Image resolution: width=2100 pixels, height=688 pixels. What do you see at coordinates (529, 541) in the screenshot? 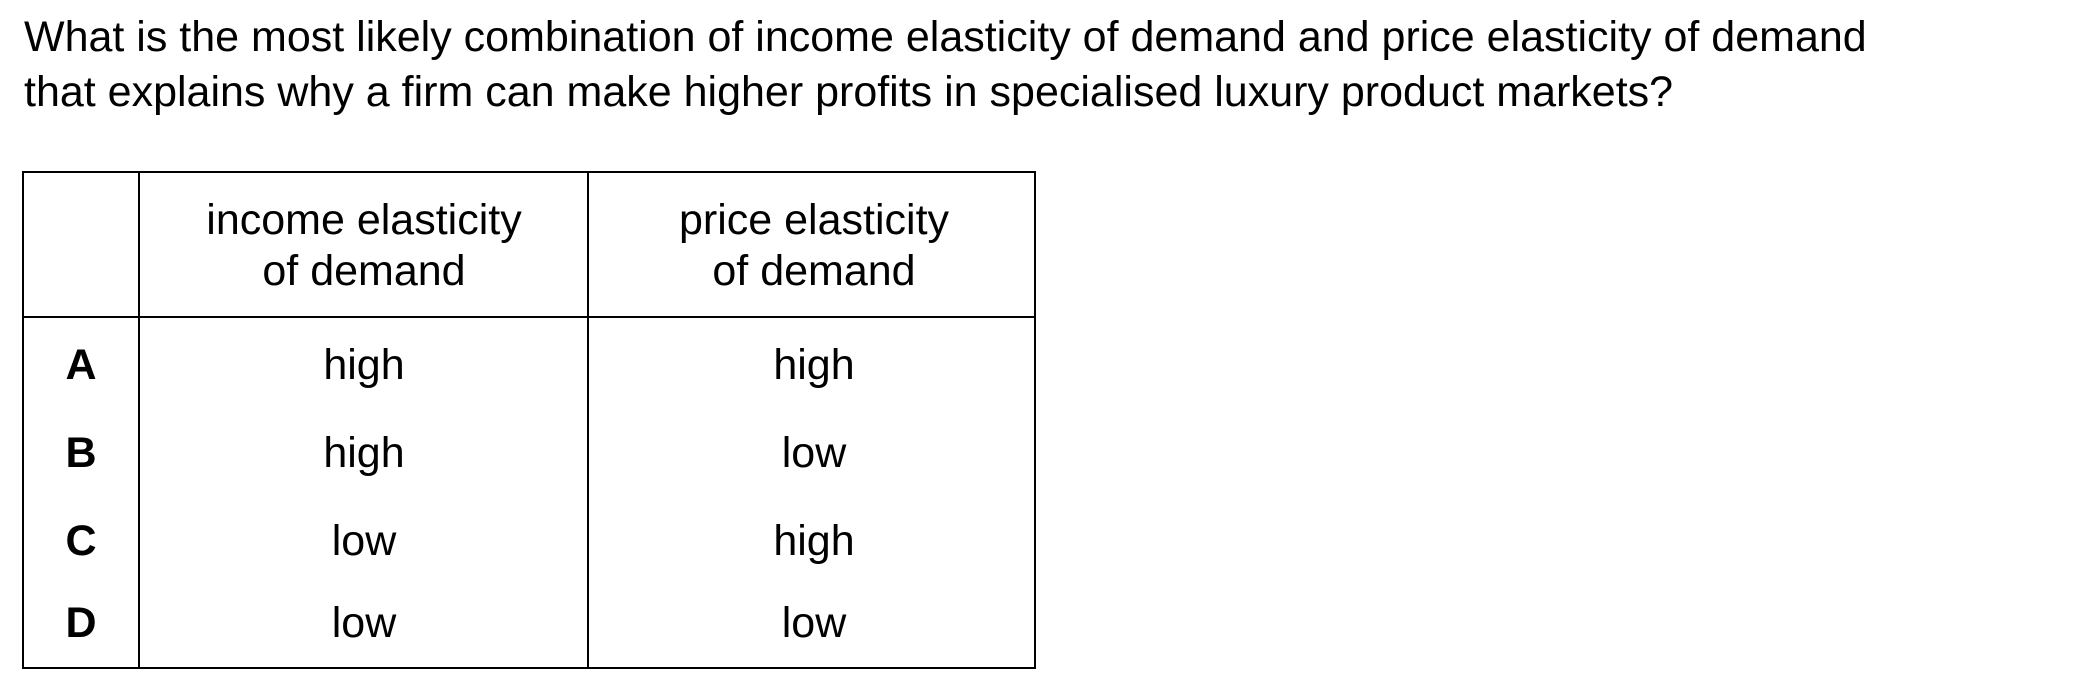
I see `option-row-c: C low high` at bounding box center [529, 541].